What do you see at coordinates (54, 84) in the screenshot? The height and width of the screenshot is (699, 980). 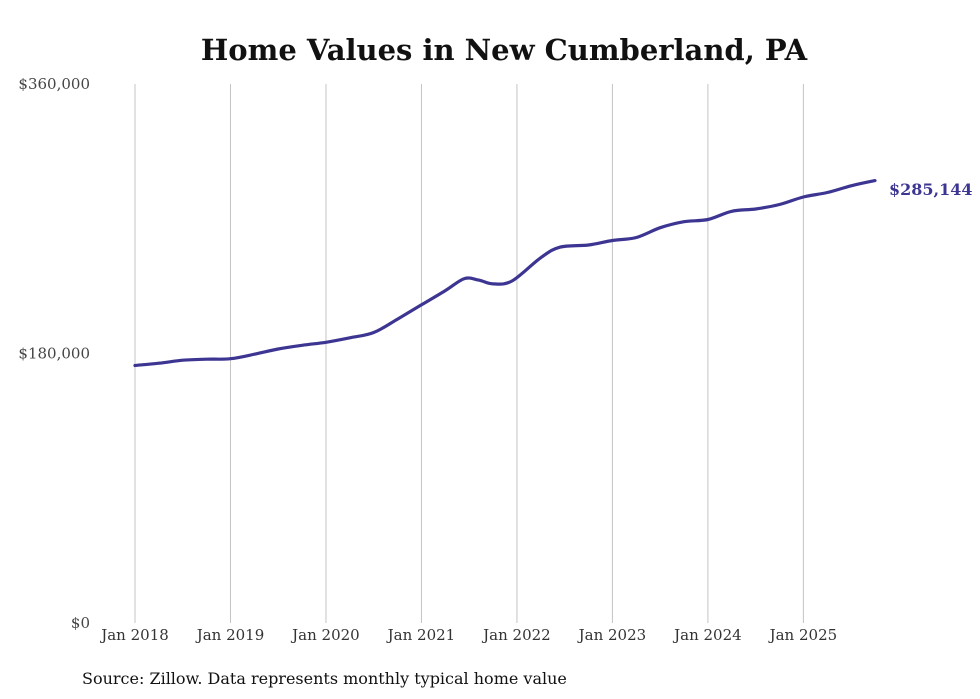 I see `y-tick-label: $360,000` at bounding box center [54, 84].